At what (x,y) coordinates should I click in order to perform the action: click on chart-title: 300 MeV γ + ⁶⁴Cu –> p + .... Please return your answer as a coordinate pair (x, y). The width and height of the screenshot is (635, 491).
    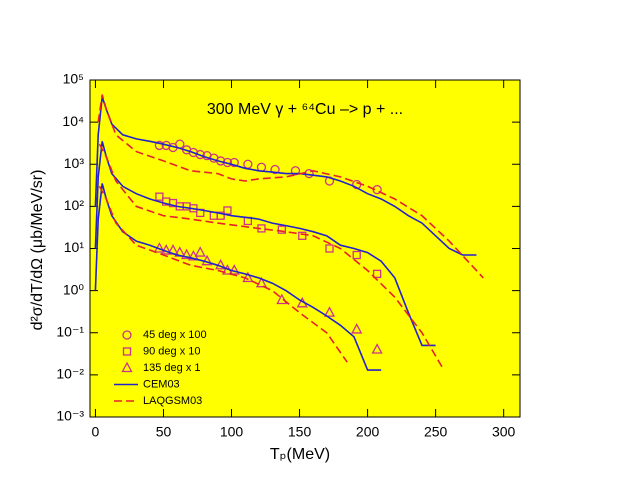
    Looking at the image, I should click on (305, 109).